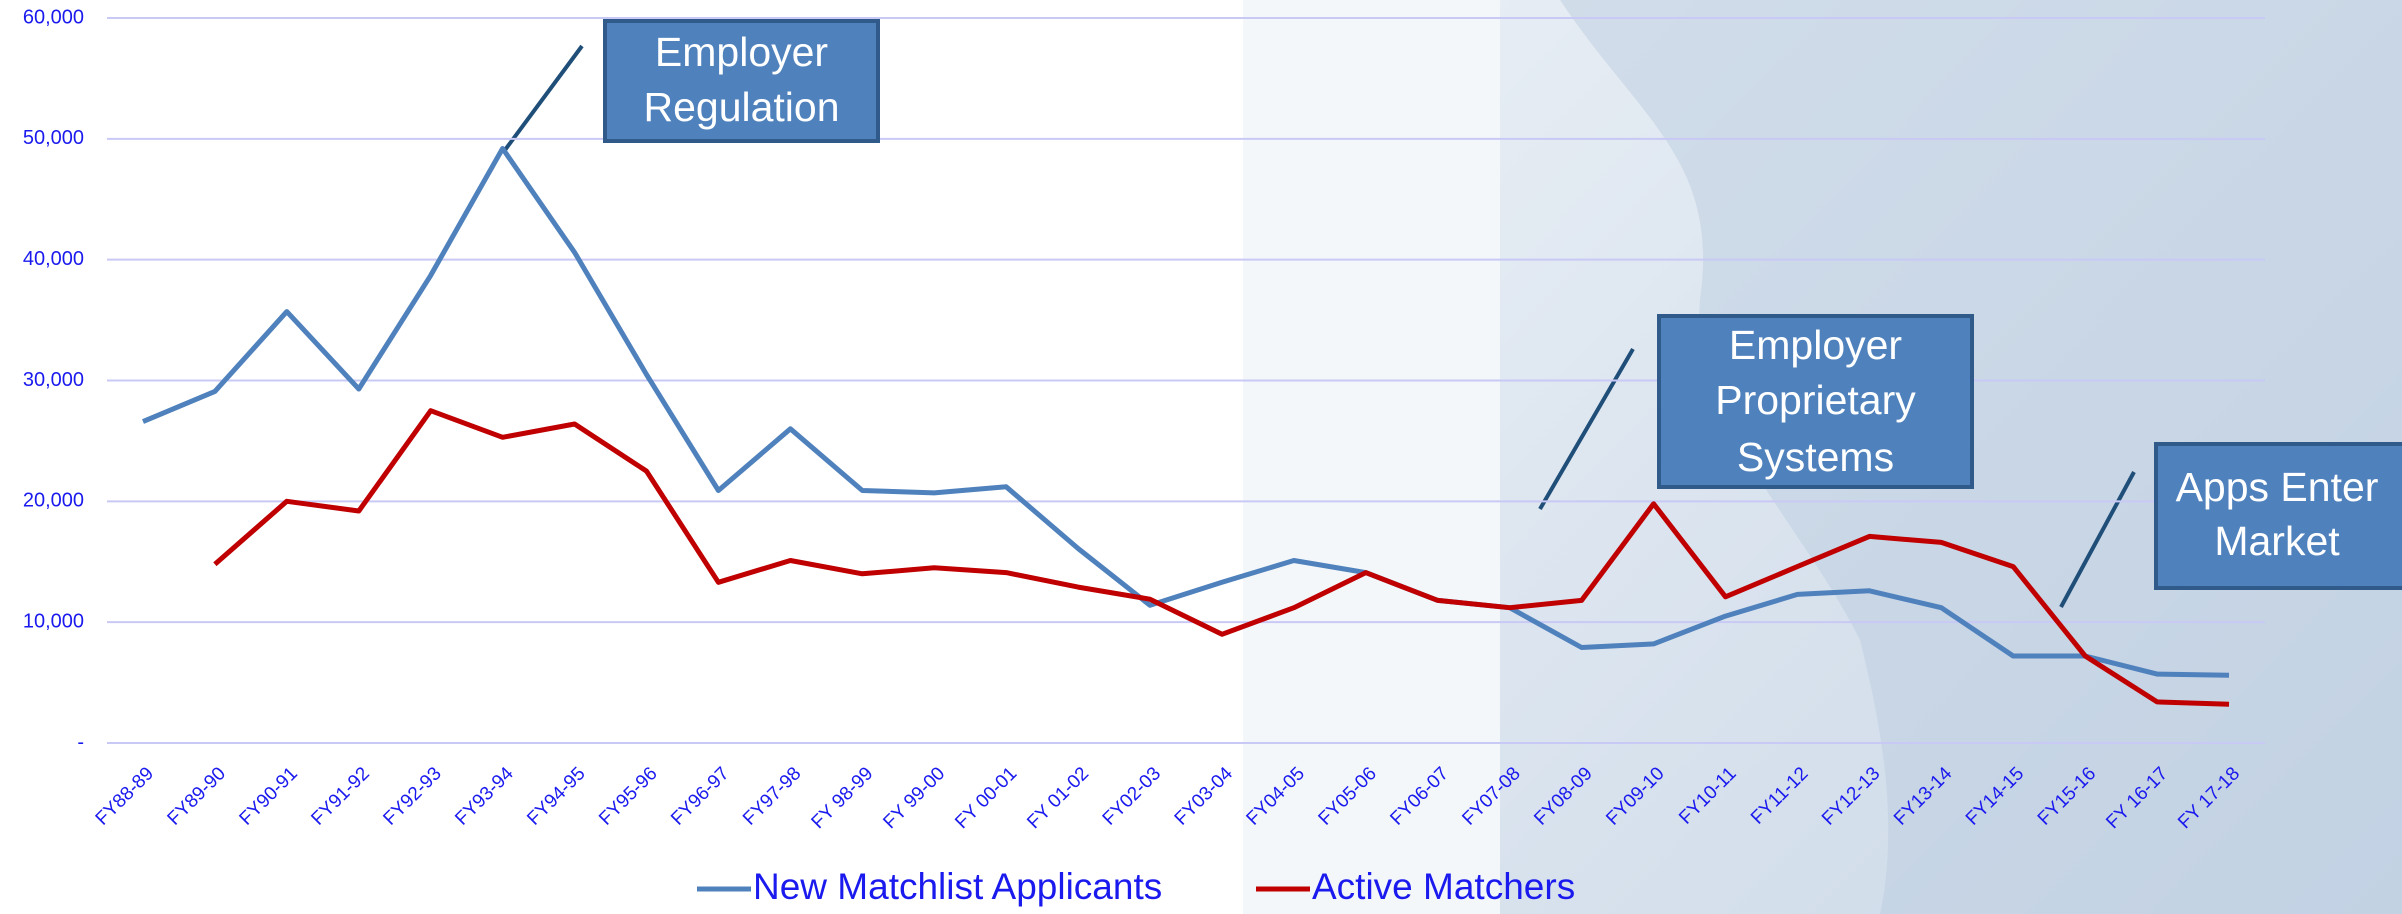 The height and width of the screenshot is (914, 2402). What do you see at coordinates (2277, 487) in the screenshot?
I see `annotation-text: Apps Enter` at bounding box center [2277, 487].